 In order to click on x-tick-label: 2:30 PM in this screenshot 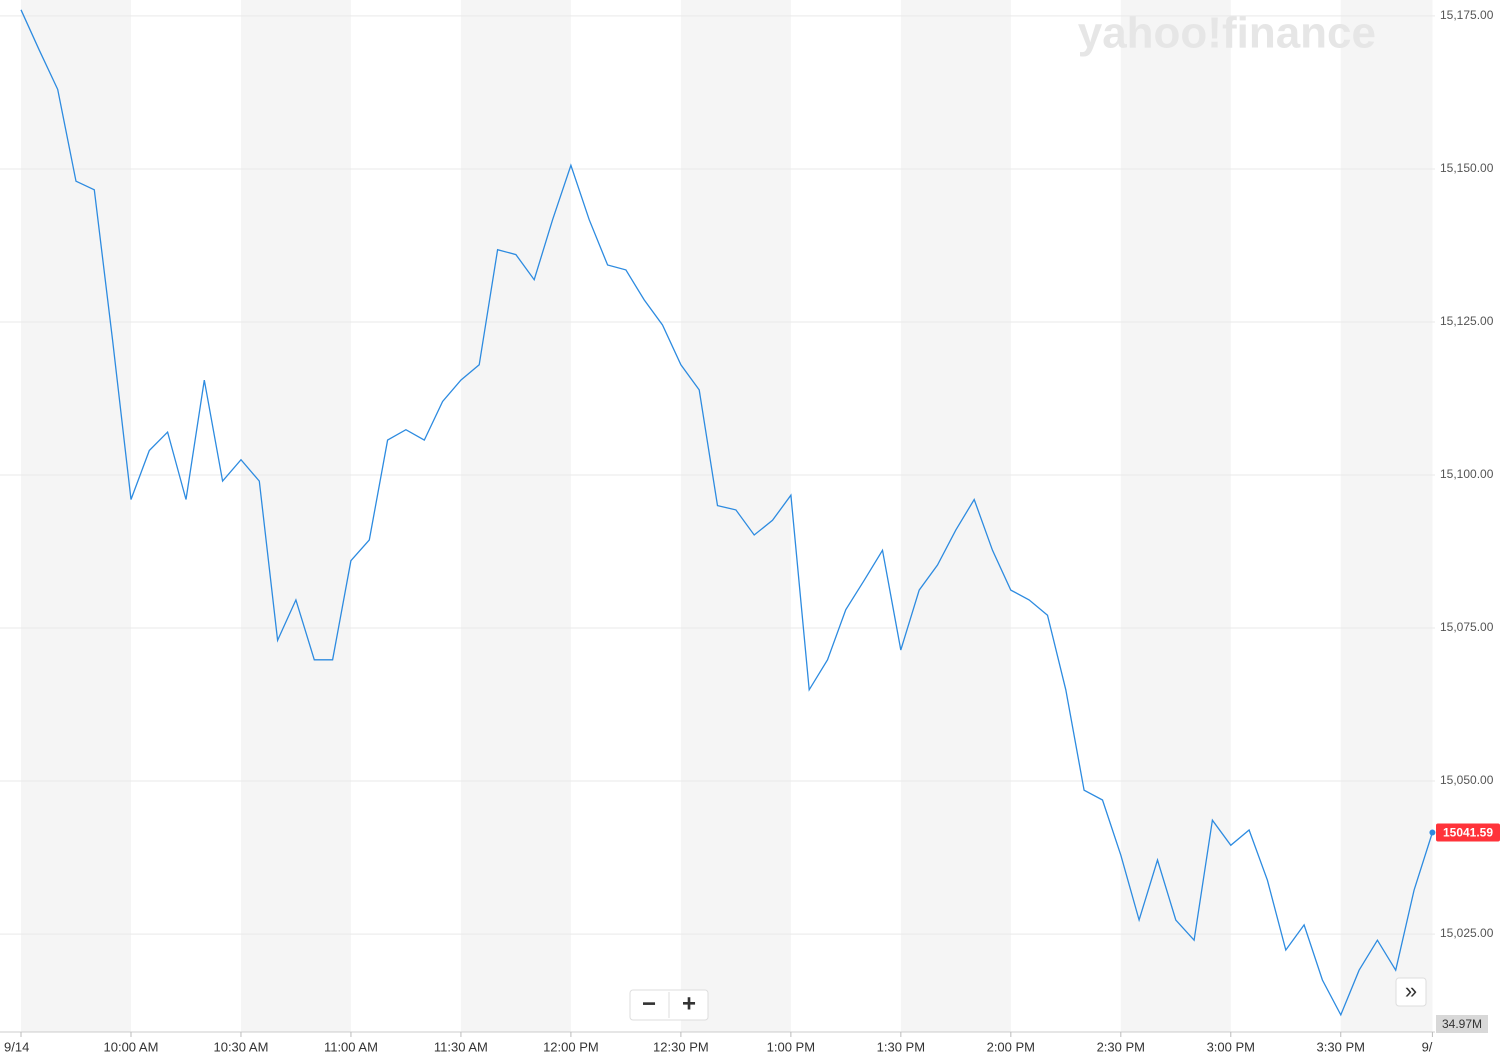, I will do `click(1121, 1046)`.